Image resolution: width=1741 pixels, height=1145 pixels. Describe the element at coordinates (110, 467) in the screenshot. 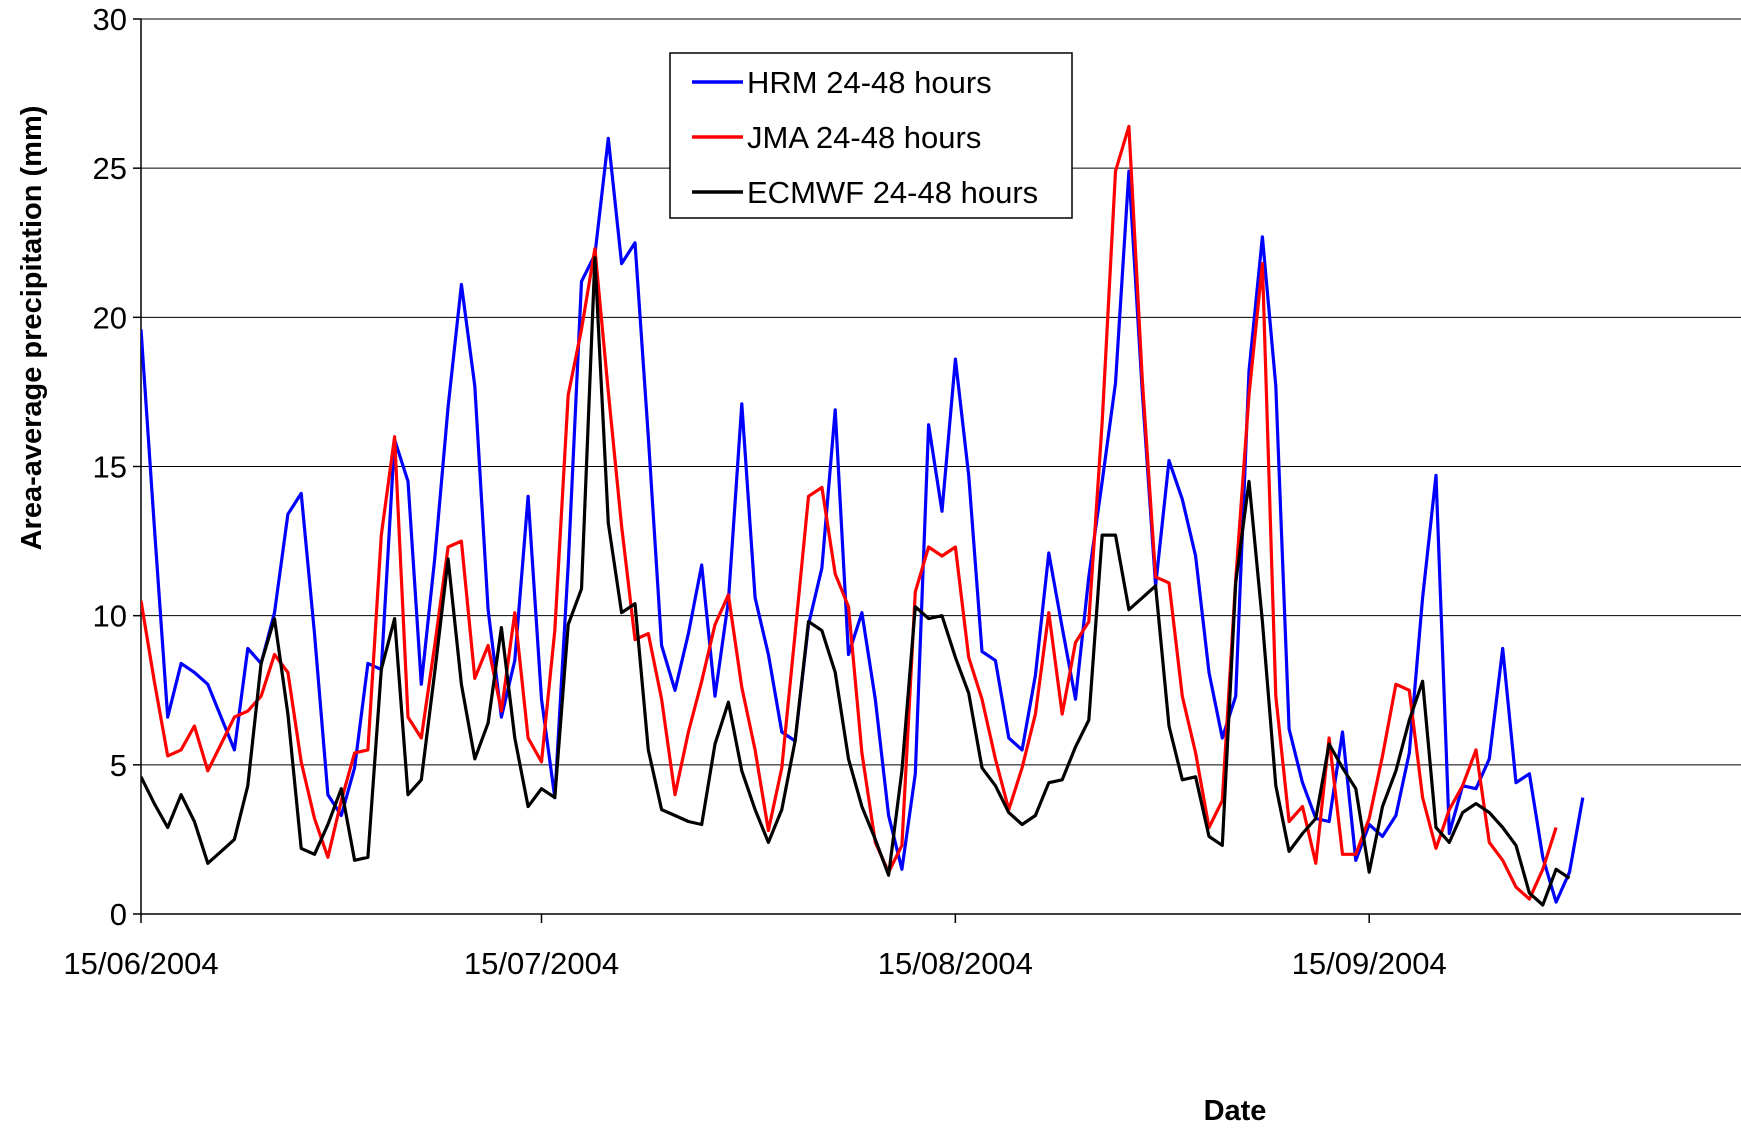

I see `y-tick-label: 15` at that location.